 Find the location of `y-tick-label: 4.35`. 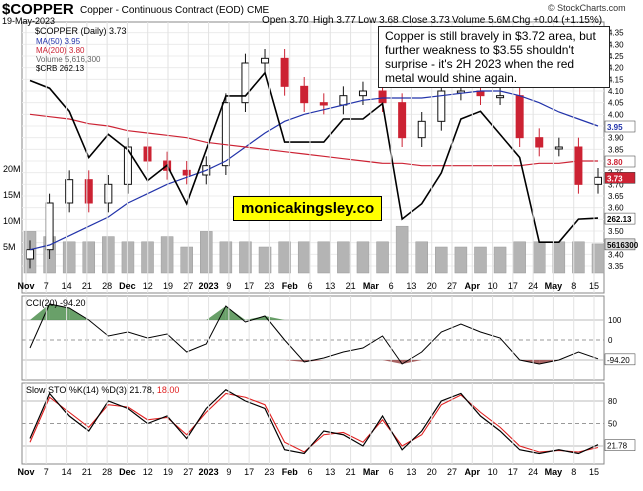

y-tick-label: 4.35 is located at coordinates (616, 33).